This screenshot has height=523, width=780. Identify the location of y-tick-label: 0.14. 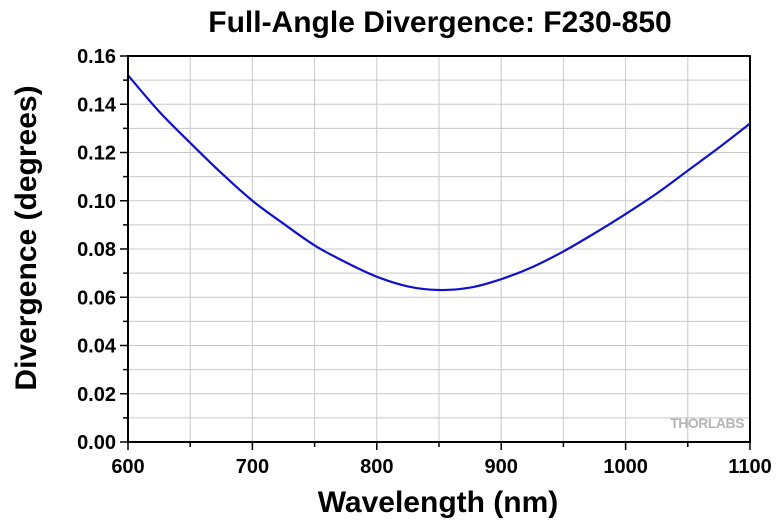
(97, 105).